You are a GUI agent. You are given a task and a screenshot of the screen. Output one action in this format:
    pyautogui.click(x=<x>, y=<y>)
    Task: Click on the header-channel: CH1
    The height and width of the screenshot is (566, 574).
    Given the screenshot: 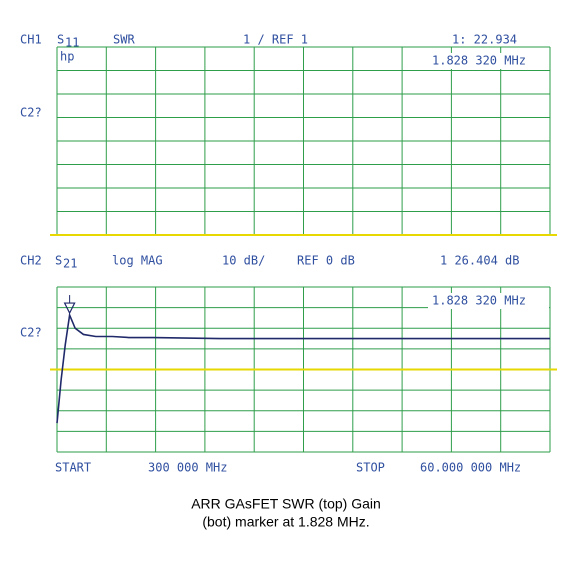 What is the action you would take?
    pyautogui.click(x=31, y=40)
    